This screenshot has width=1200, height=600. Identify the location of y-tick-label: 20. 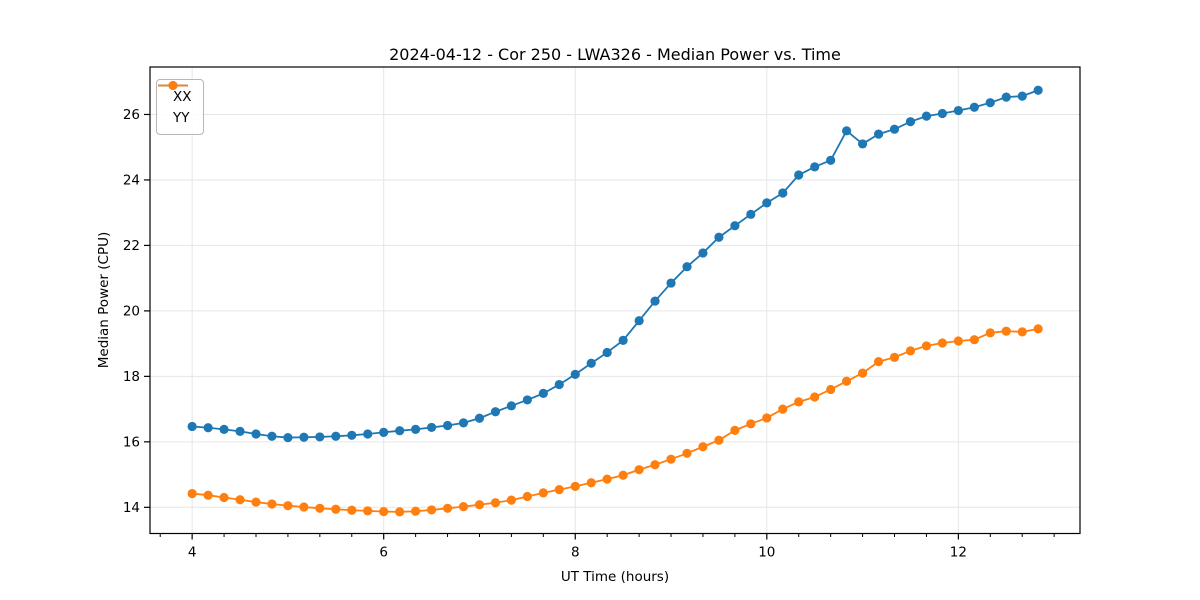
(131, 312).